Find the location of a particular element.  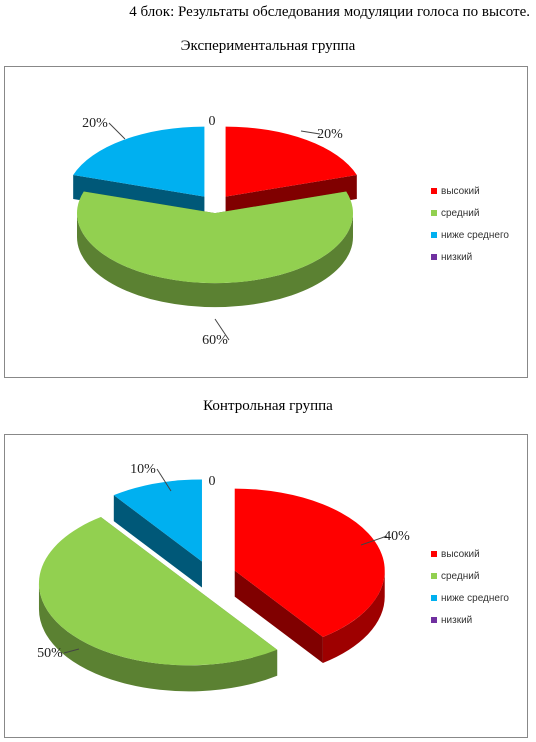

data-label-высокий: 20% is located at coordinates (330, 134).